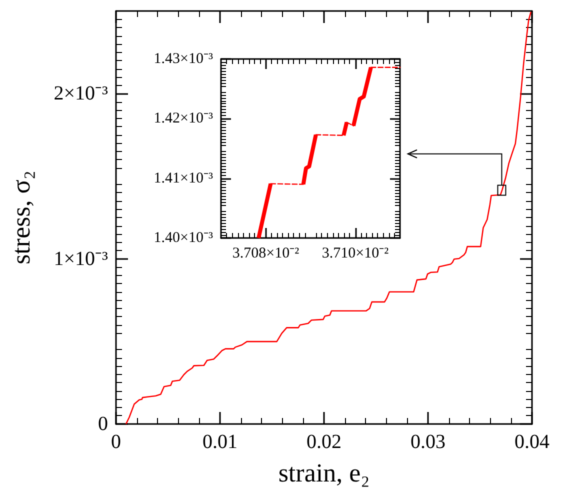 Image resolution: width=562 pixels, height=491 pixels. Describe the element at coordinates (184, 59) in the screenshot. I see `y-tick-label: 1.43×10⁻³` at that location.